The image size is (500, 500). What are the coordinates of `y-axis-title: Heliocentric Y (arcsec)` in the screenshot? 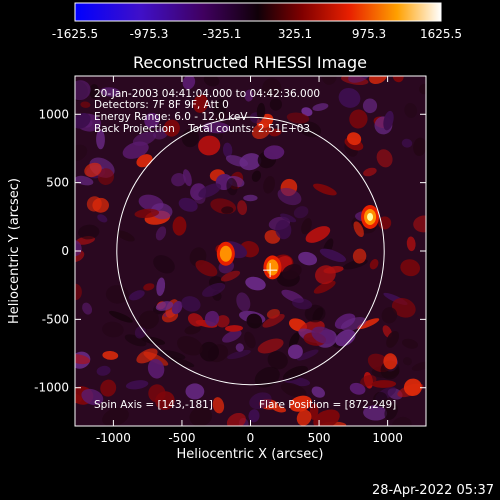 It's located at (14, 251).